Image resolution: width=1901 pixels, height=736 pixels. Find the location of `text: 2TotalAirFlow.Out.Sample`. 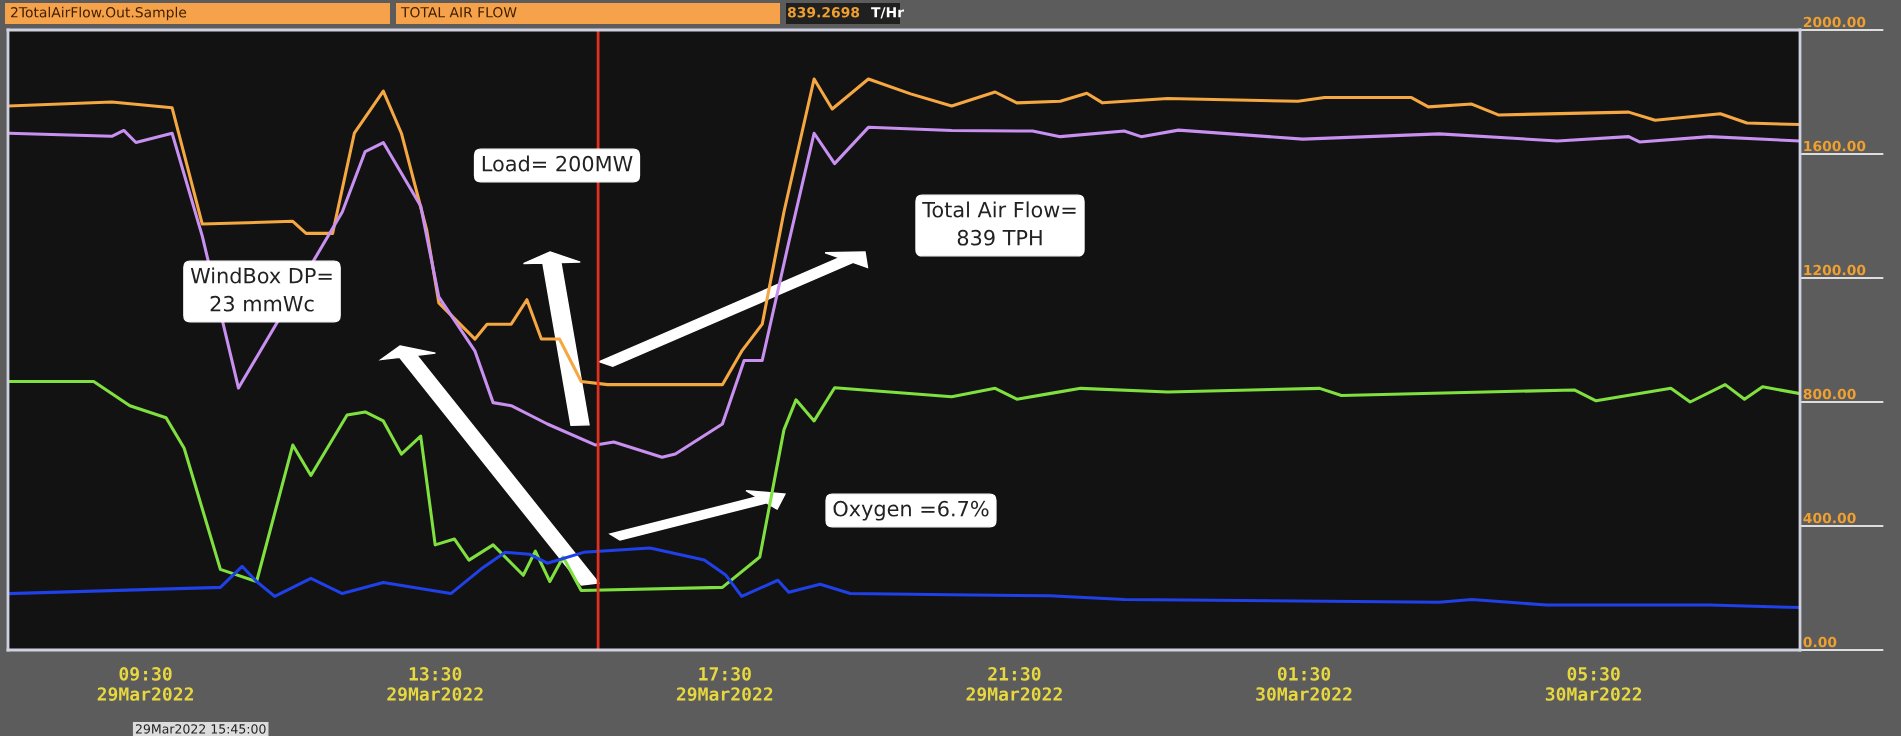

text: 2TotalAirFlow.Out.Sample is located at coordinates (99, 13).